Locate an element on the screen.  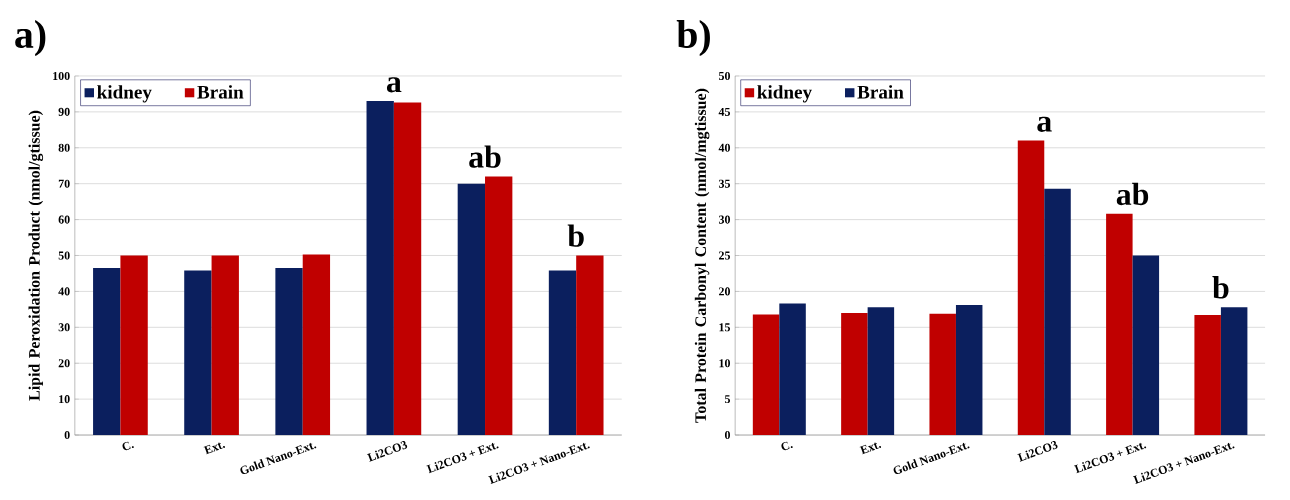
y-tick-label: 80 is located at coordinates (64, 147).